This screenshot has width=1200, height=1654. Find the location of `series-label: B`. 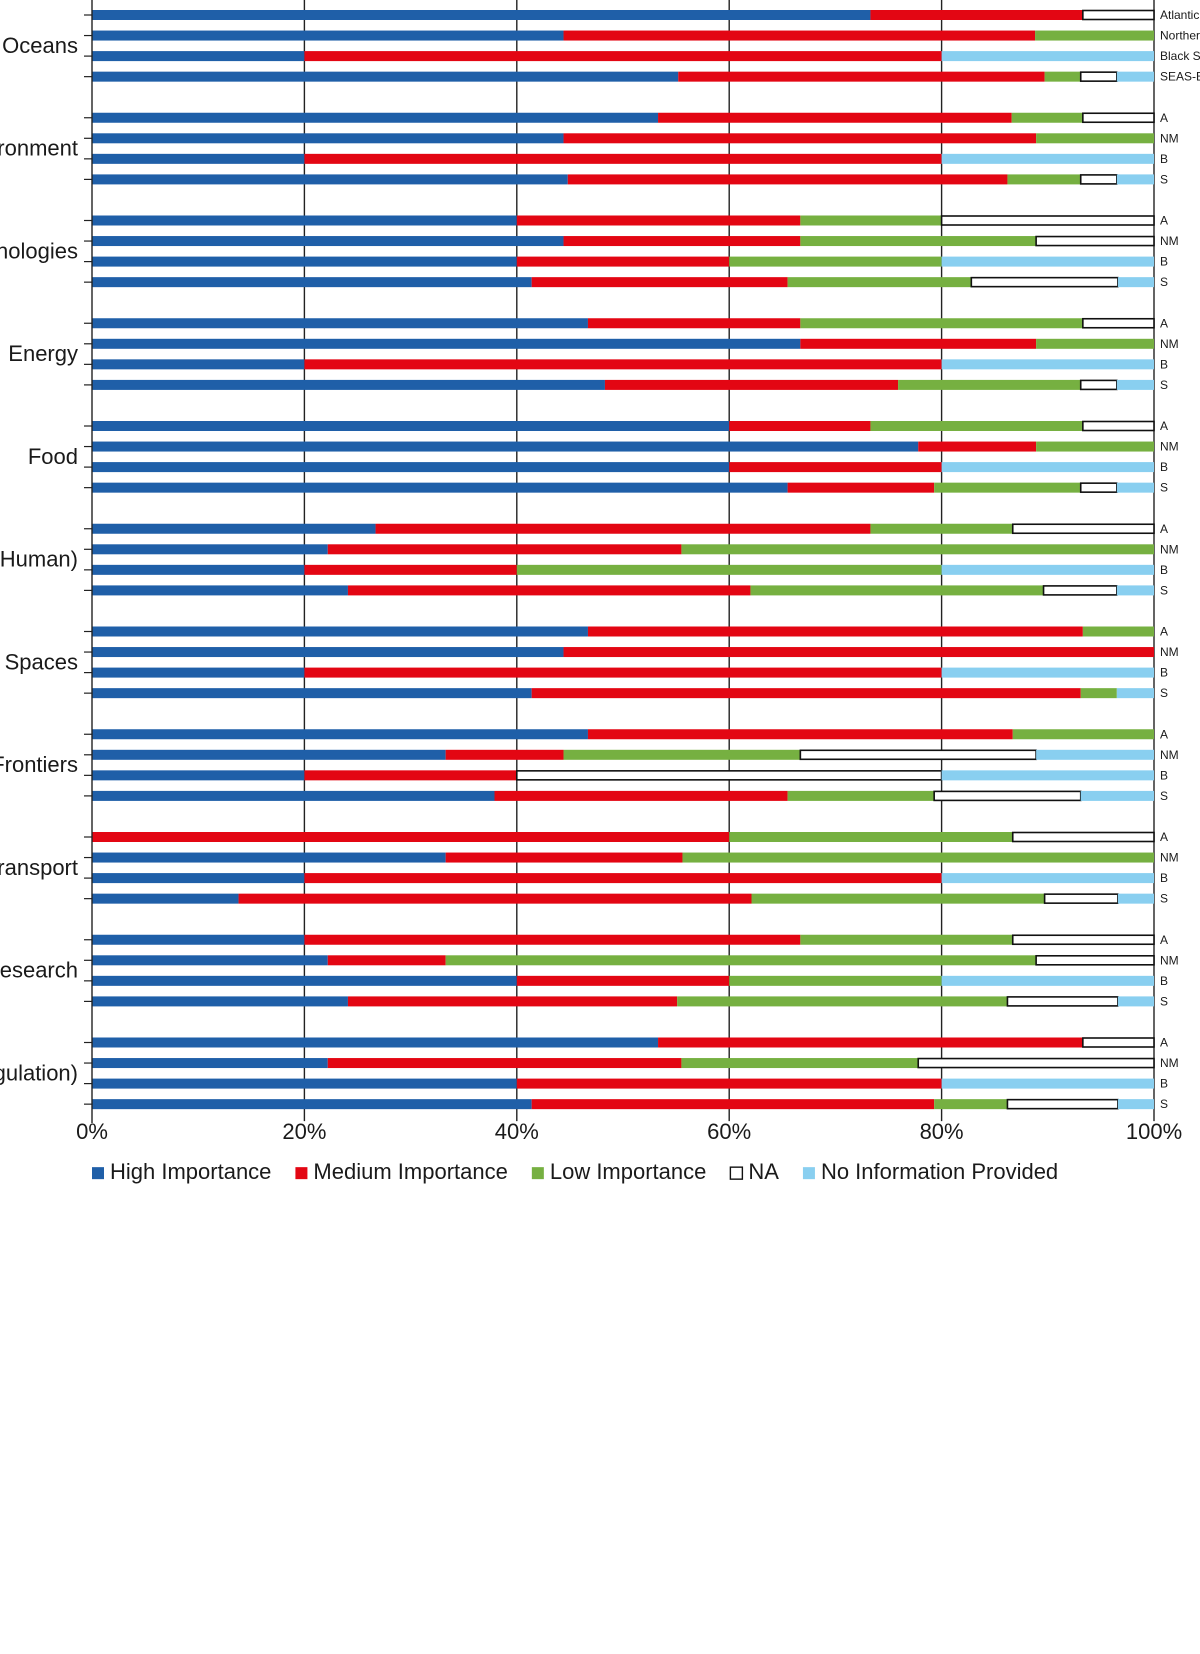

series-label: B is located at coordinates (1164, 981).